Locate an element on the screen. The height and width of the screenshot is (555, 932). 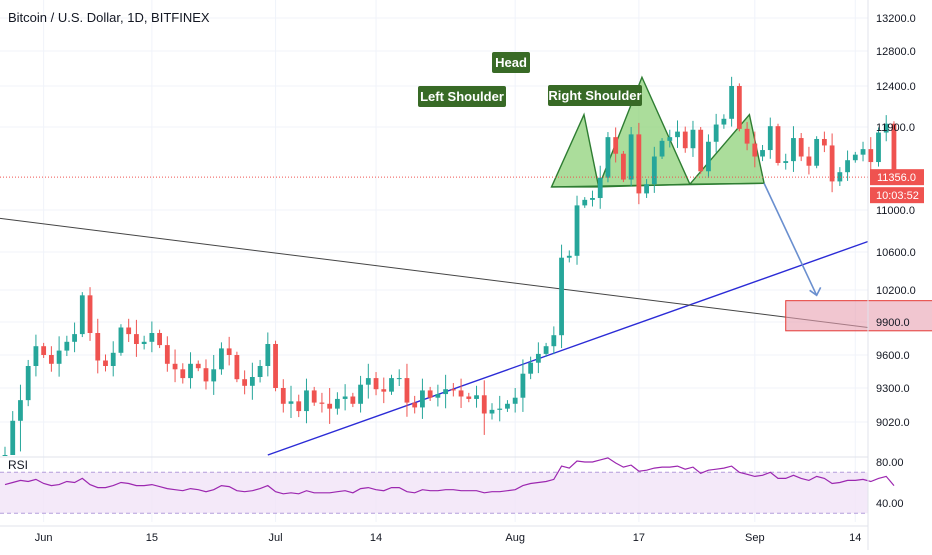
price-tick-label: 10200.0 is located at coordinates (896, 291).